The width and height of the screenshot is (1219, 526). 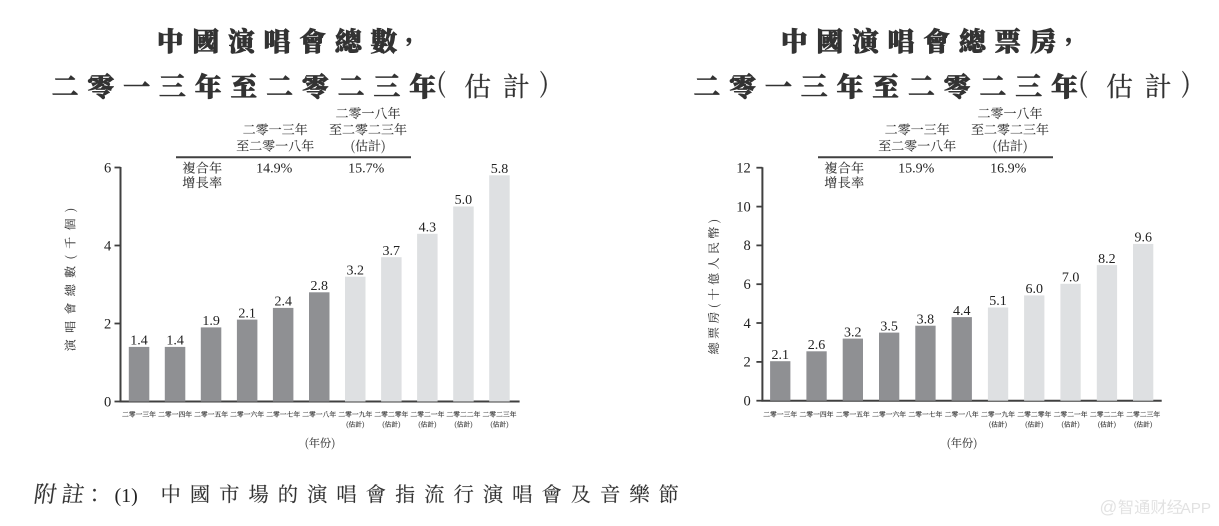 What do you see at coordinates (428, 228) in the screenshot?
I see `svg-text: 4.3` at bounding box center [428, 228].